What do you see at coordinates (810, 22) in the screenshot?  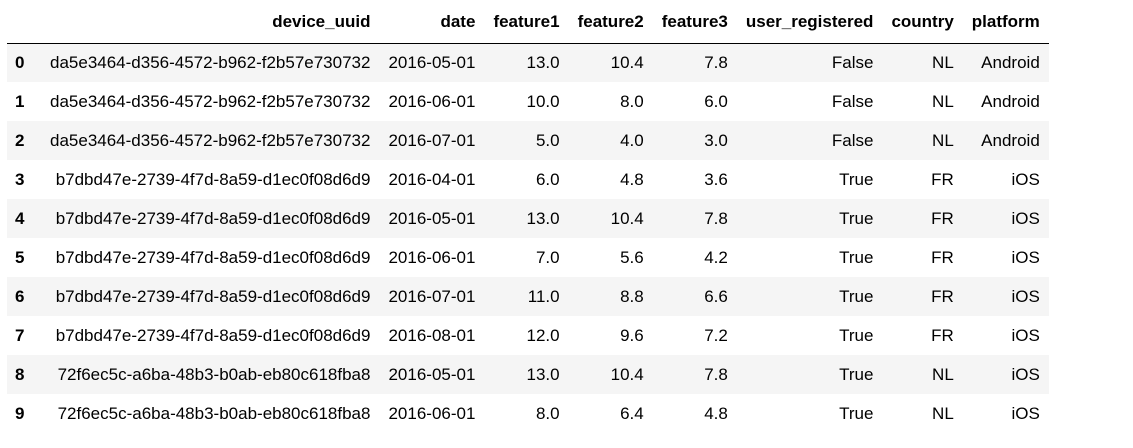 I see `column-header-user-registered: user_registered` at bounding box center [810, 22].